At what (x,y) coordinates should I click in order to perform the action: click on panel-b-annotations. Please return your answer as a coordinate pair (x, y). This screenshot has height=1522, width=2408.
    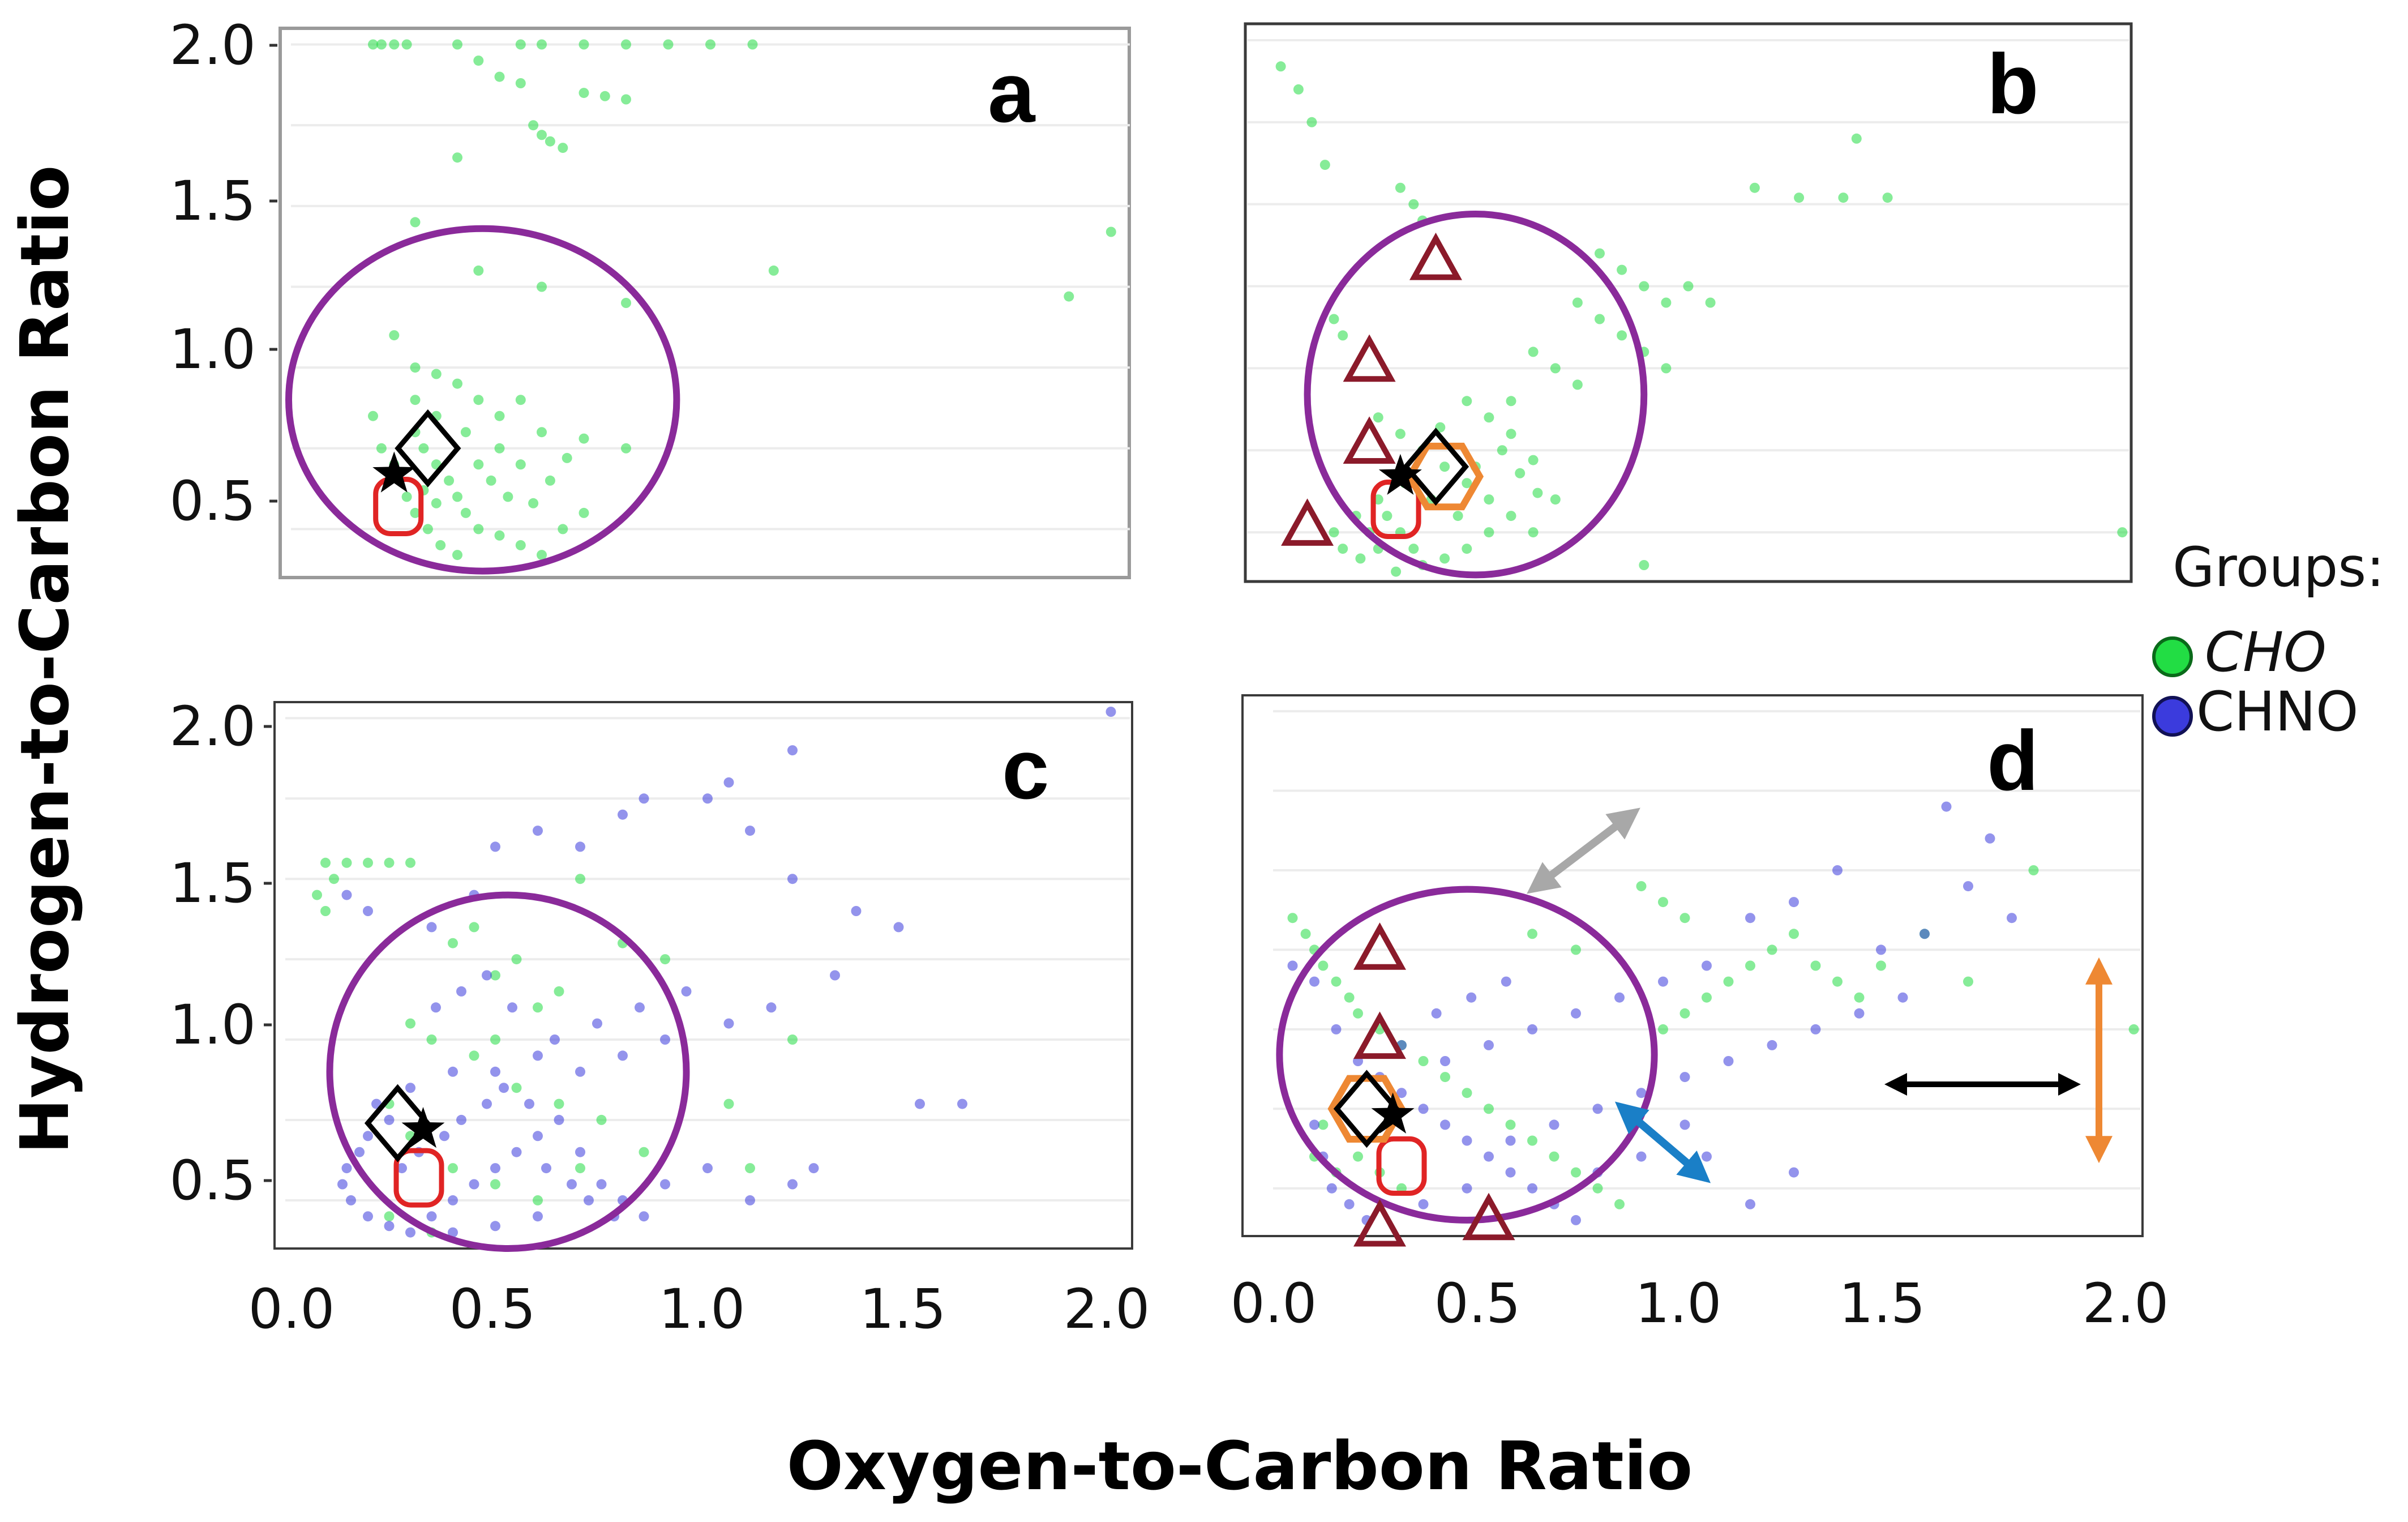
    Looking at the image, I should click on (1464, 395).